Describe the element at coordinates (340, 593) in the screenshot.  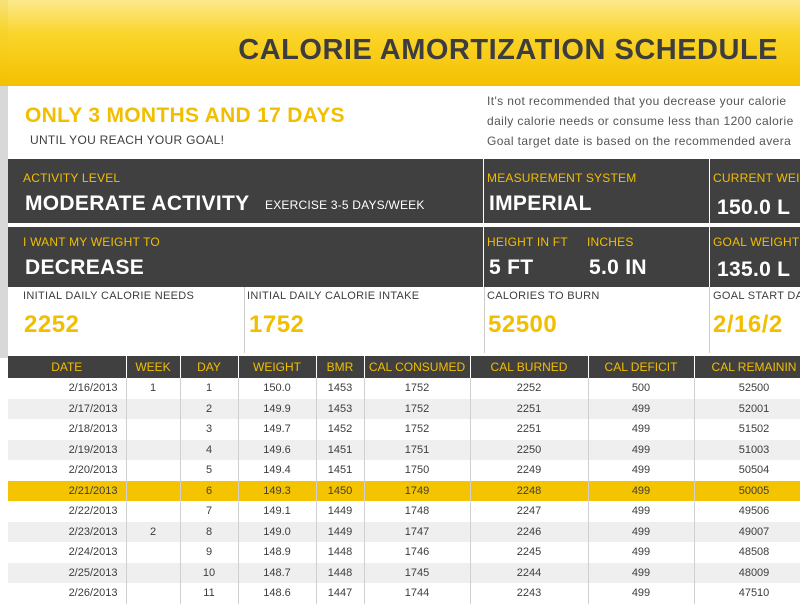
I see `cell-bmr: 1447` at that location.